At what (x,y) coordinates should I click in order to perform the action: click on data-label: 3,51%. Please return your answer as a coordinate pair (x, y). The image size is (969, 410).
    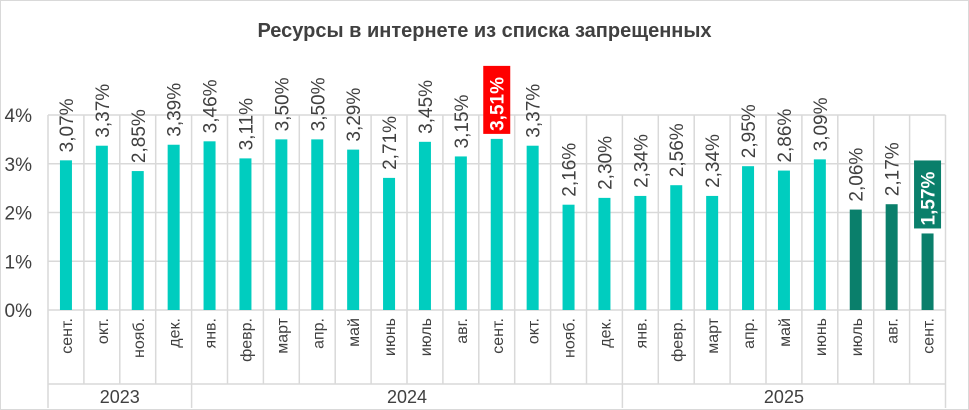
    Looking at the image, I should click on (498, 104).